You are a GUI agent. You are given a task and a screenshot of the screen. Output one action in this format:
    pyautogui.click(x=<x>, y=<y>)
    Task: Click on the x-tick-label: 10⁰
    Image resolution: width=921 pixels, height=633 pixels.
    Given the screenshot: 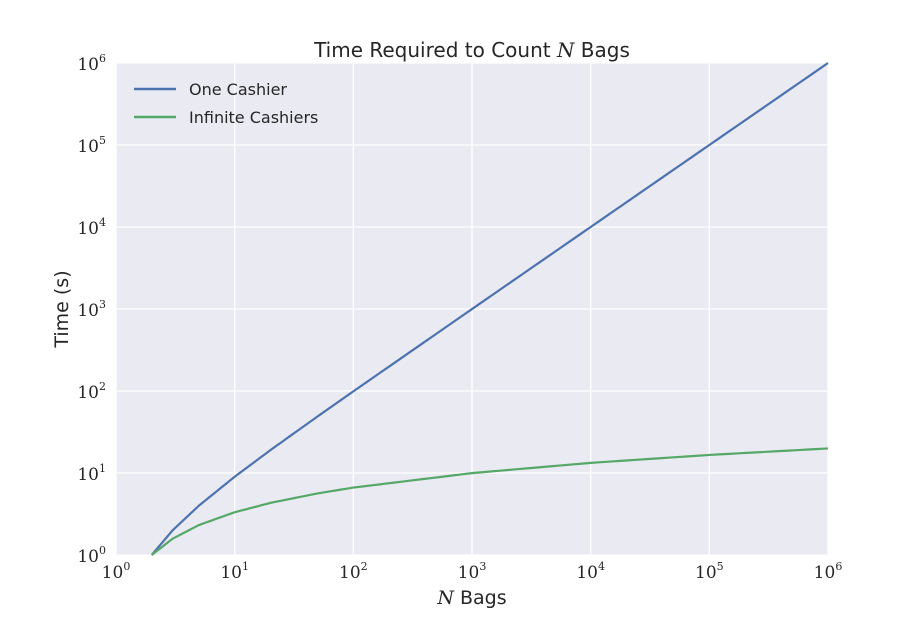 What is the action you would take?
    pyautogui.click(x=116, y=571)
    